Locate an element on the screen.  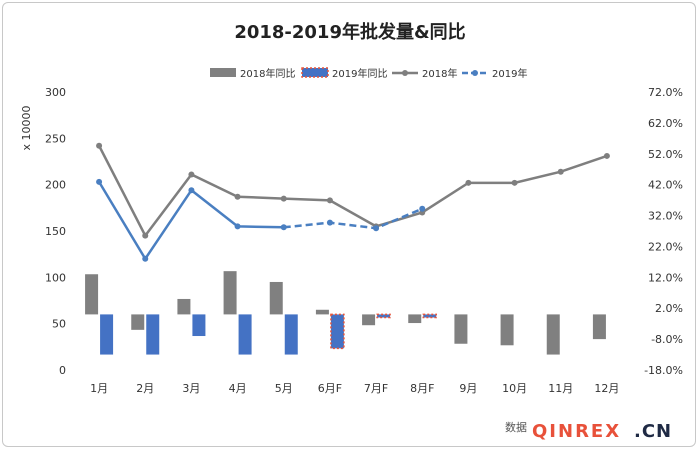
source-label: 数据 is located at coordinates (516, 427).